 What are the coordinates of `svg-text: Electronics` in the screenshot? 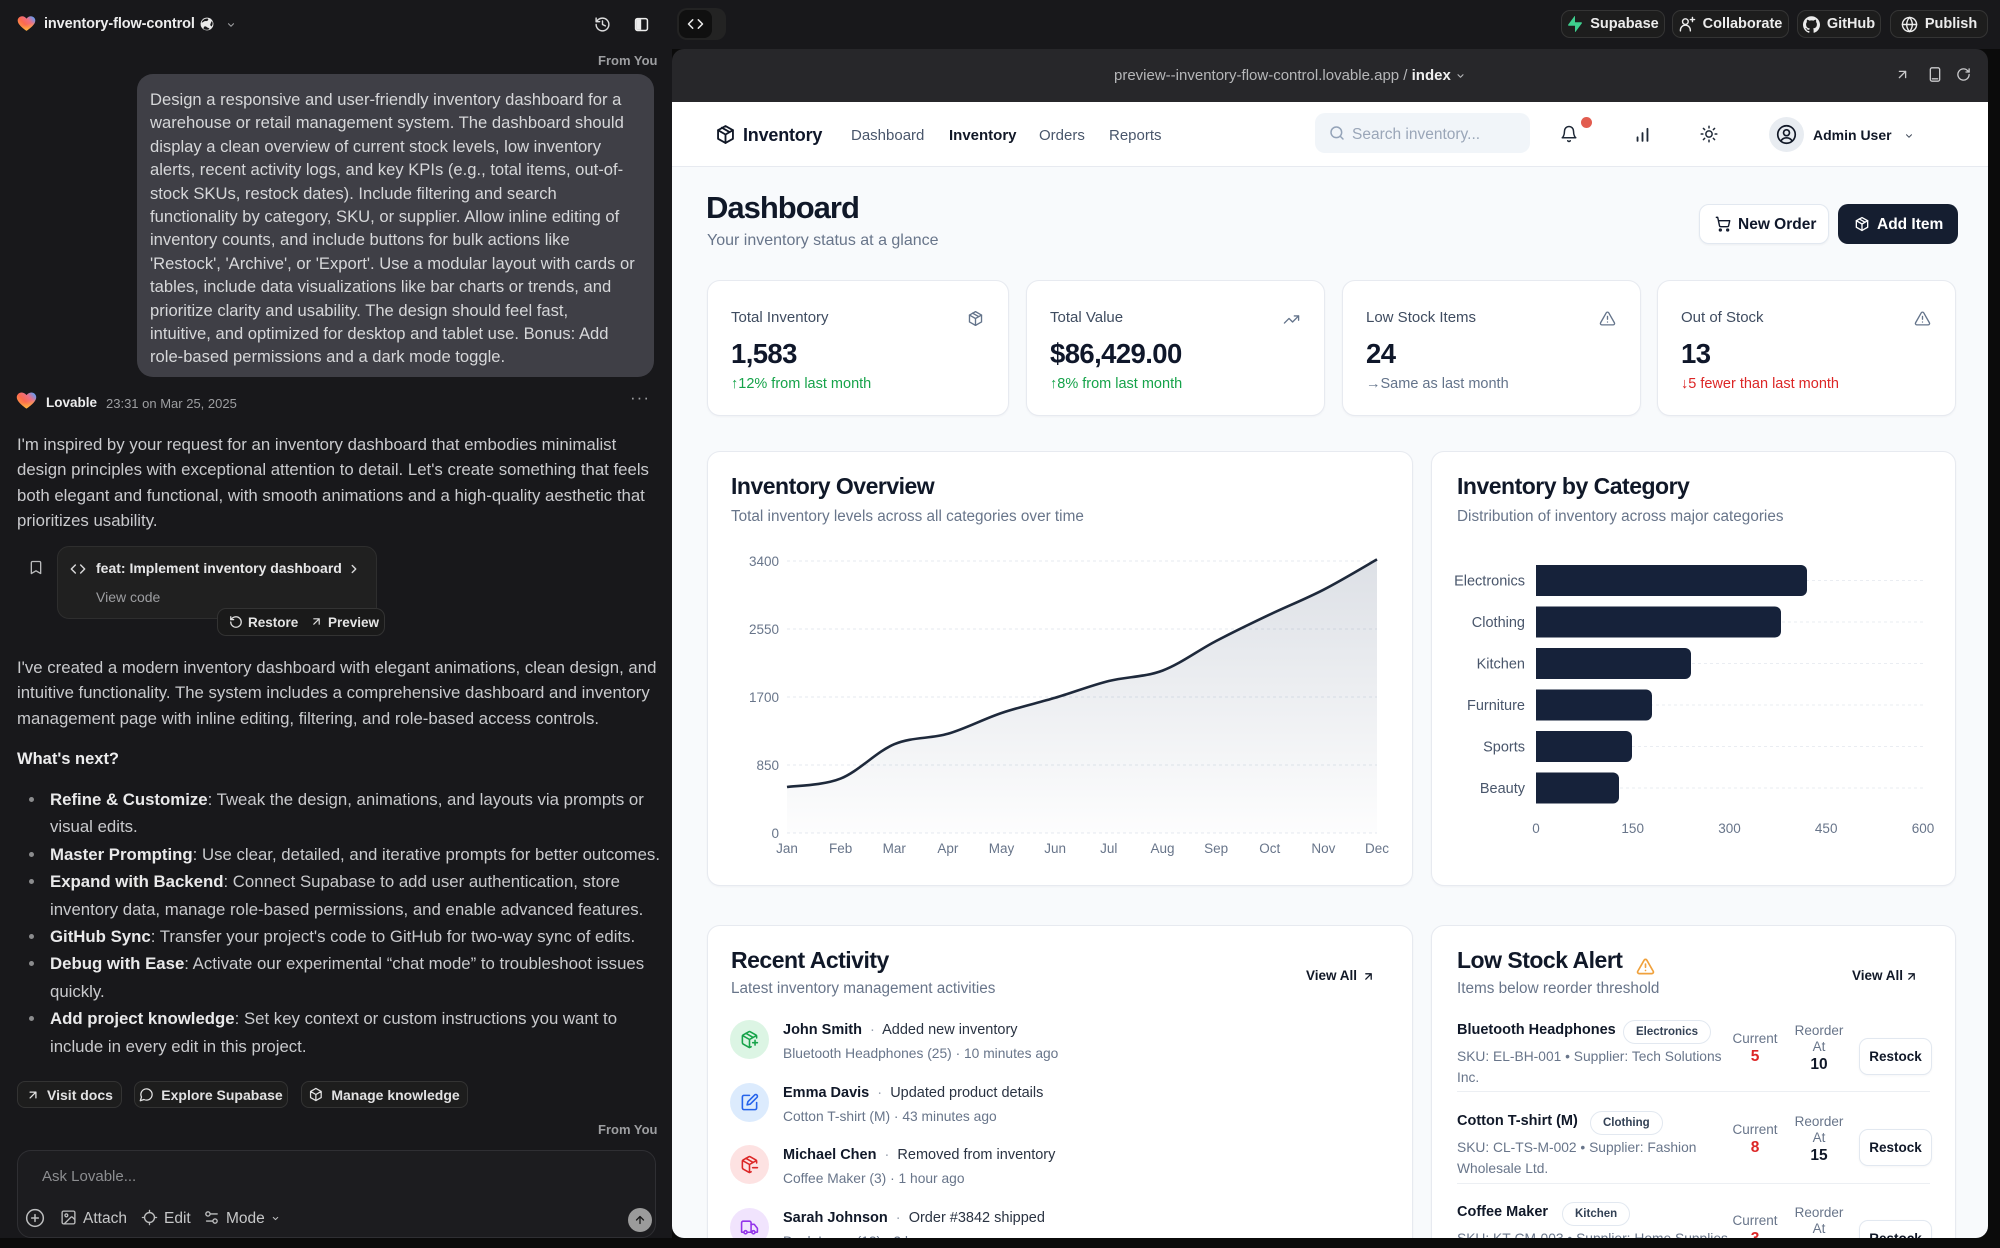 It's located at (1489, 582).